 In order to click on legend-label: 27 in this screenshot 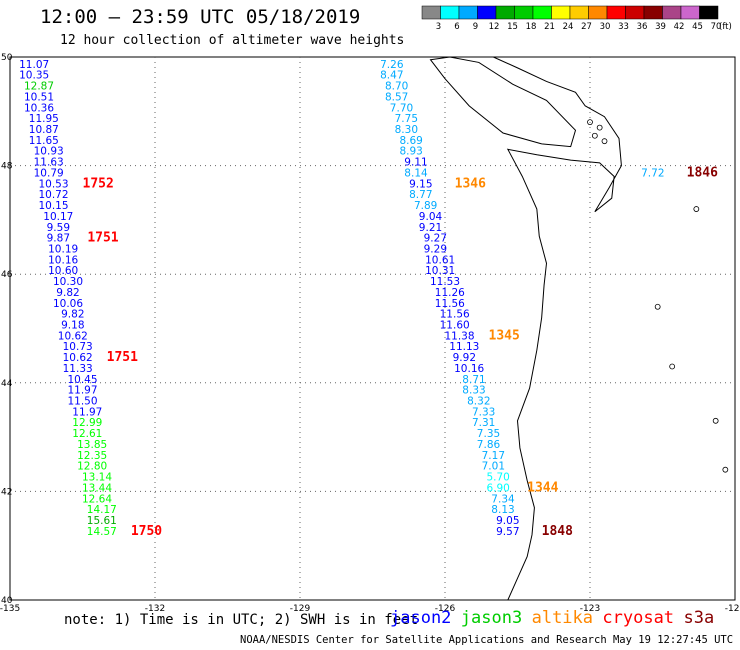, I will do `click(586, 27)`.